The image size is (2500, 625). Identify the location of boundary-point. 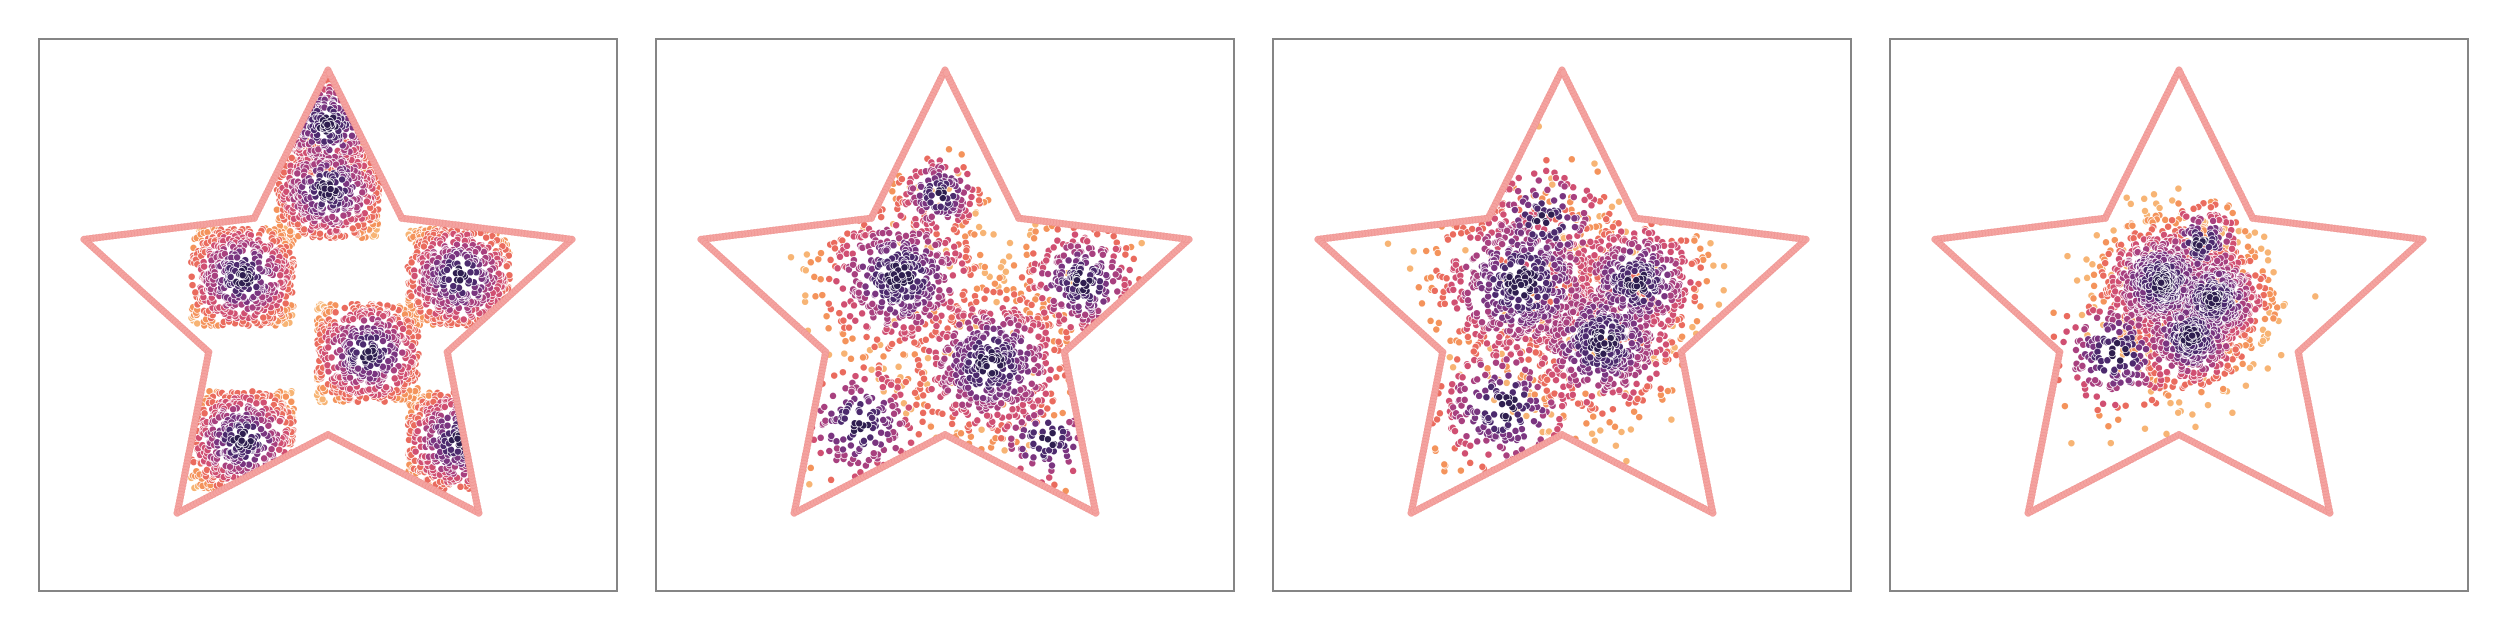
(329, 73).